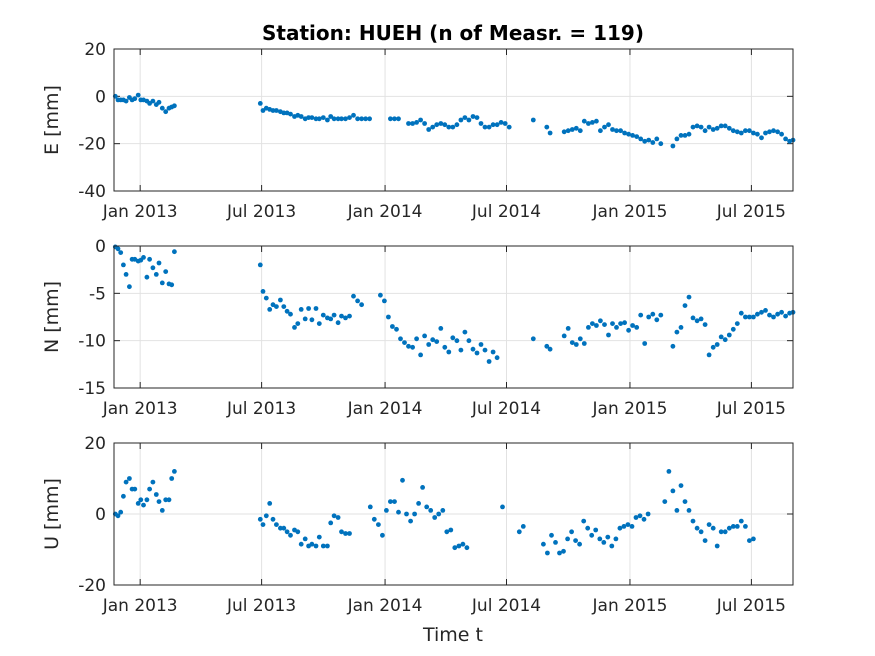 The image size is (875, 656). Describe the element at coordinates (261, 409) in the screenshot. I see `x-tick-label-north: Jul 2013` at that location.